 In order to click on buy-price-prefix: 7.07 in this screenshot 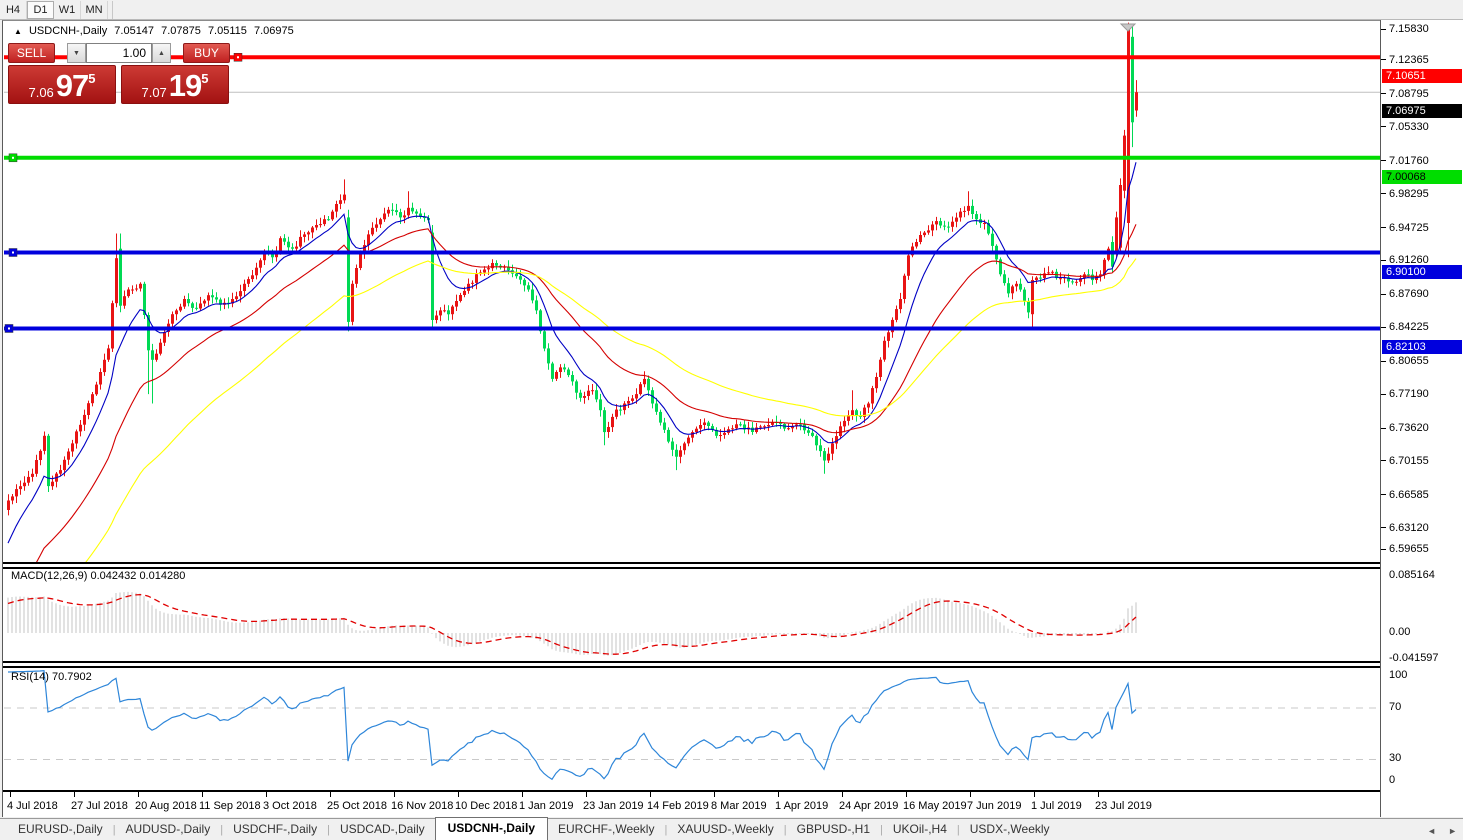, I will do `click(154, 92)`.